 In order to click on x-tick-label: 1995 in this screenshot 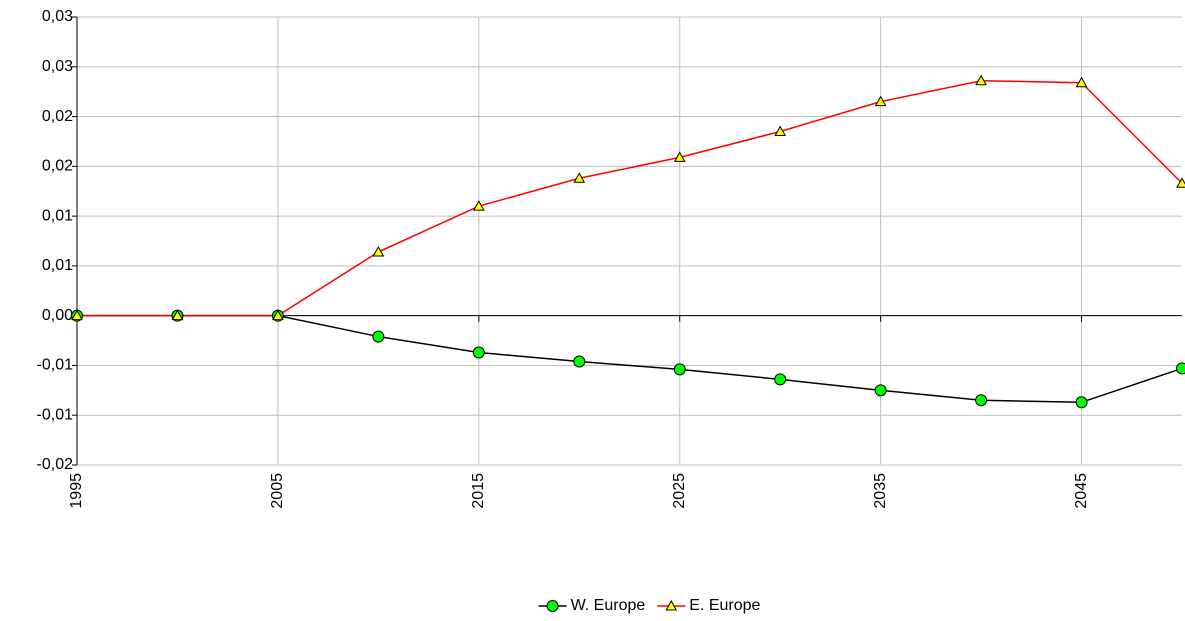, I will do `click(76, 491)`.